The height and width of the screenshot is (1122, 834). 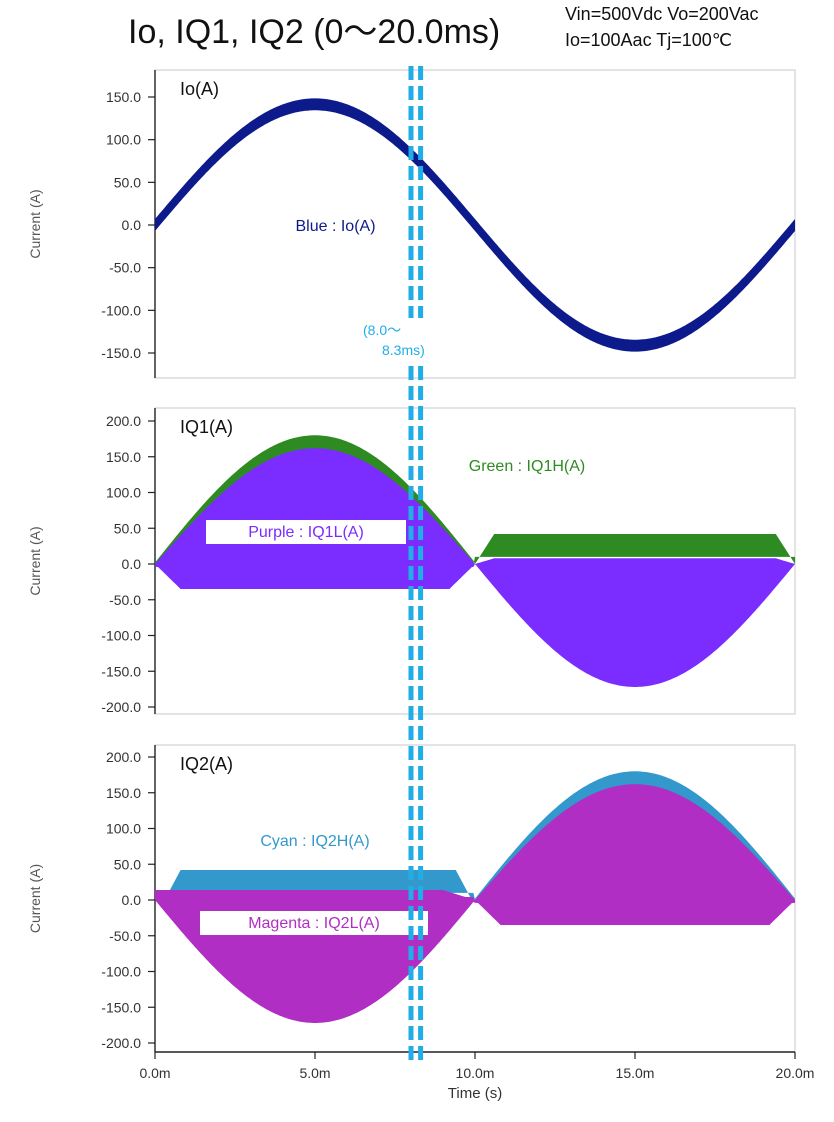 I want to click on panel-label: IQ1(A), so click(x=206, y=427).